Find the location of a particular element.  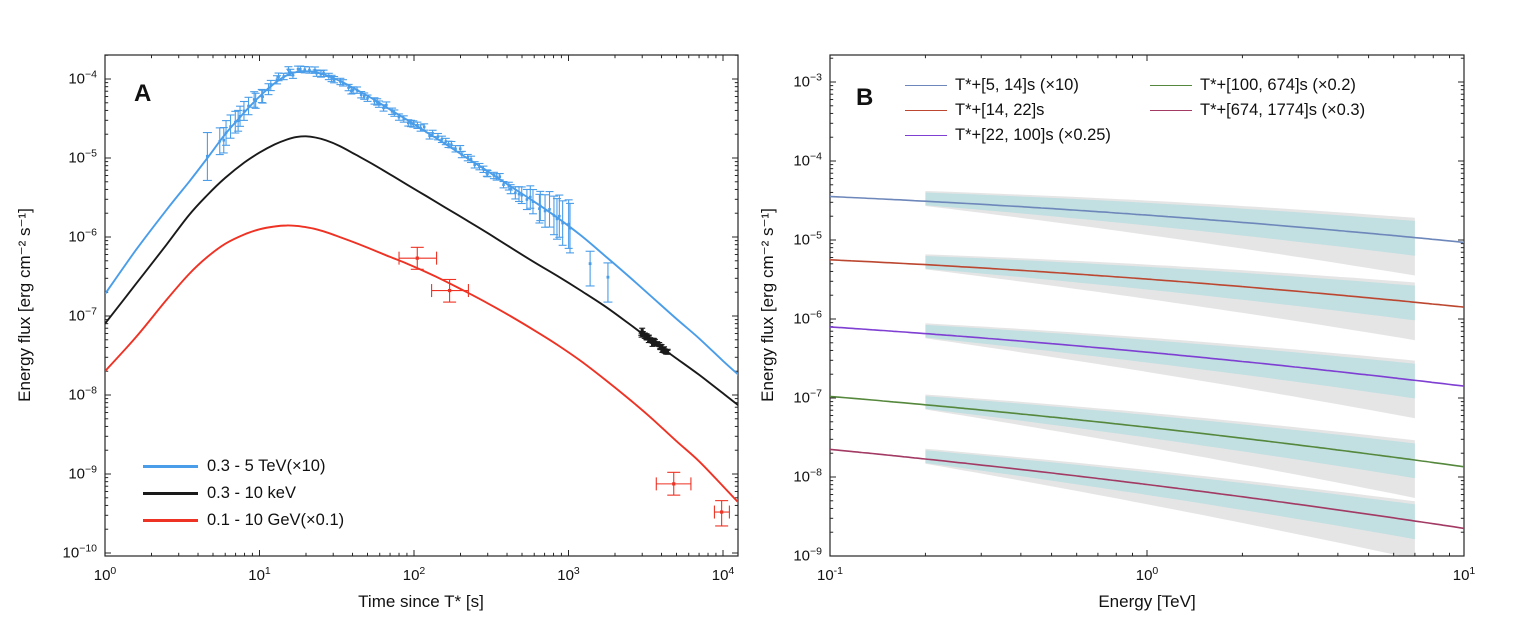

legend-label-tev: 0.3 - 5 TeV(×10) is located at coordinates (266, 466).